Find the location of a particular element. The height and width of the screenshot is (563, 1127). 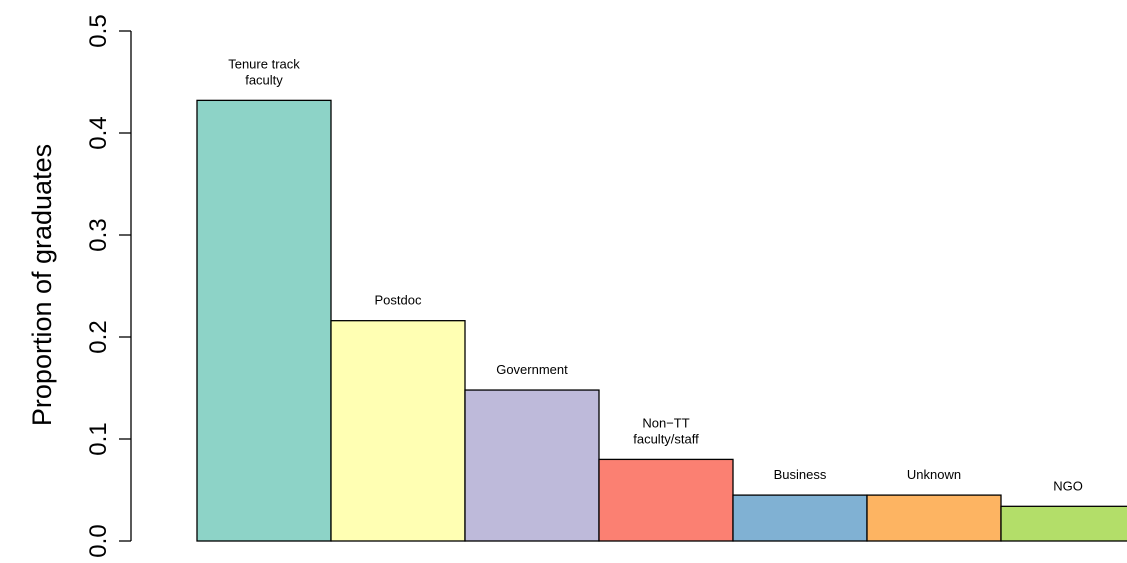

bar-label: Government is located at coordinates (532, 369).